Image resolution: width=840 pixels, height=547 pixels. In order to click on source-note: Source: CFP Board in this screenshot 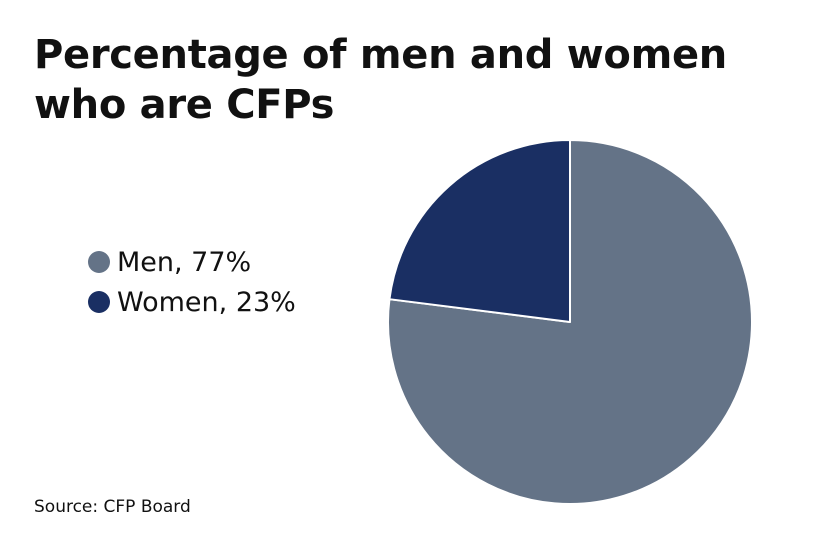, I will do `click(112, 507)`.